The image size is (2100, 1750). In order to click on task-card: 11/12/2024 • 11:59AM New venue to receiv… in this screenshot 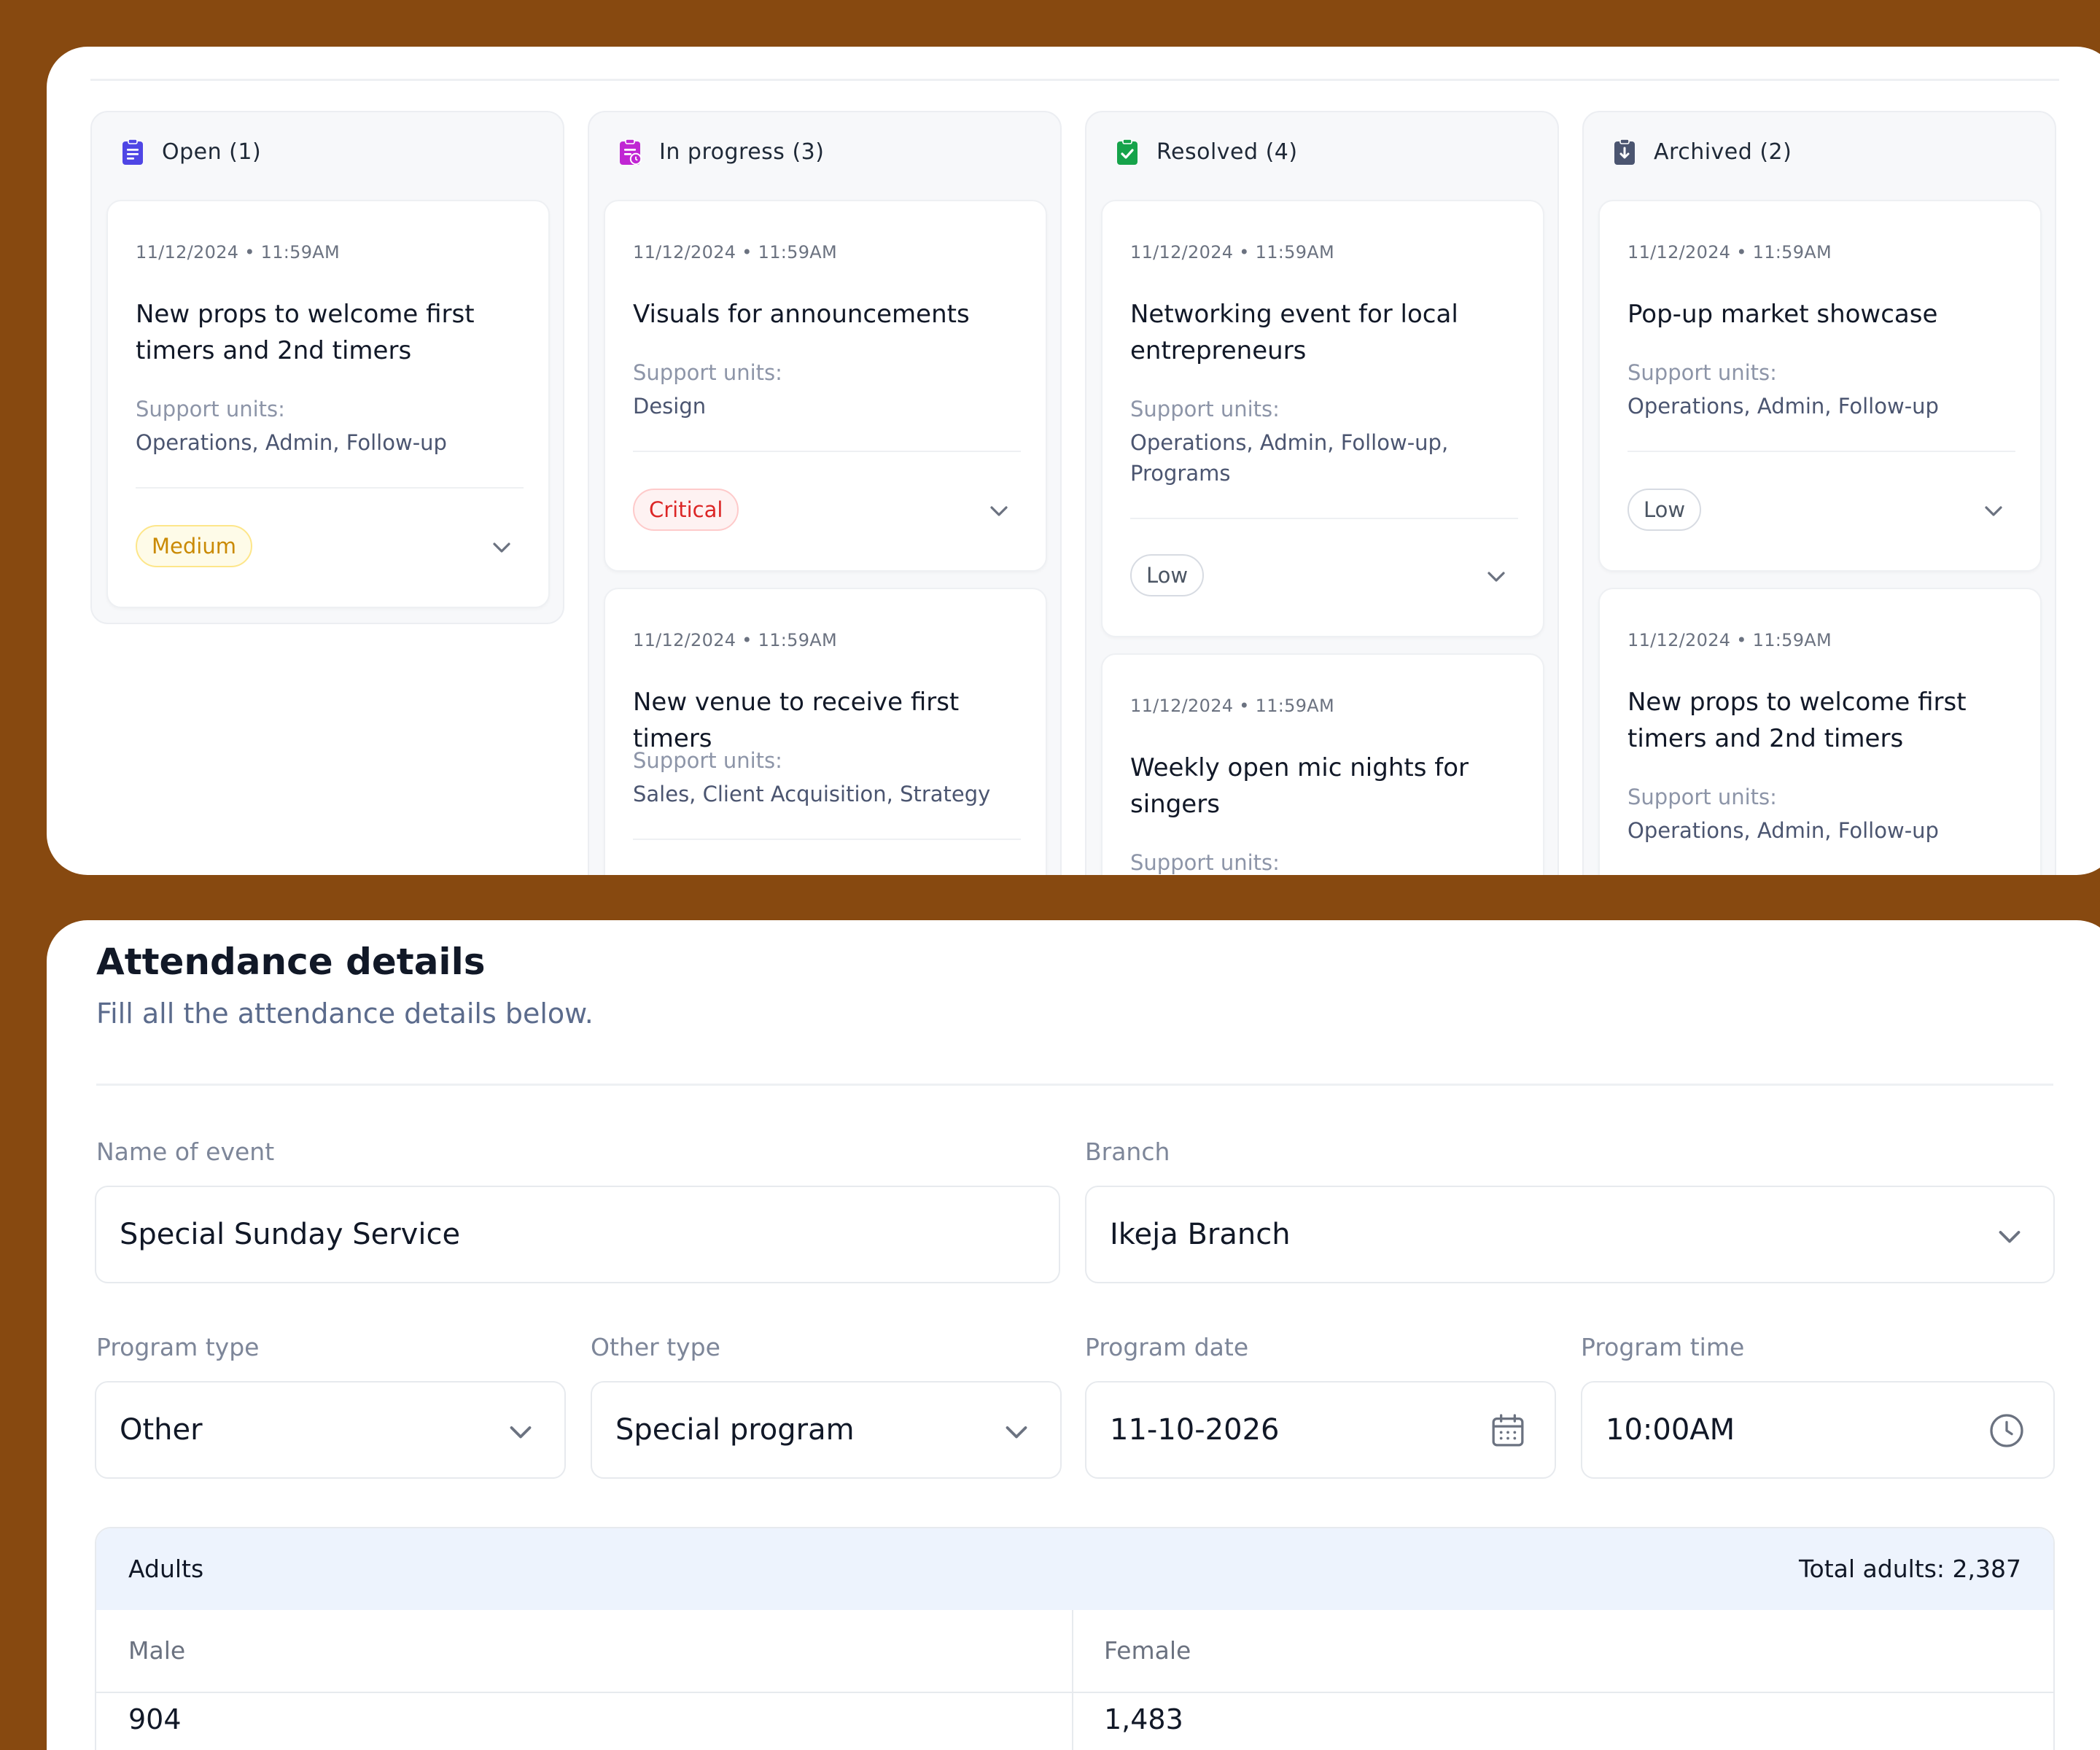, I will do `click(825, 731)`.